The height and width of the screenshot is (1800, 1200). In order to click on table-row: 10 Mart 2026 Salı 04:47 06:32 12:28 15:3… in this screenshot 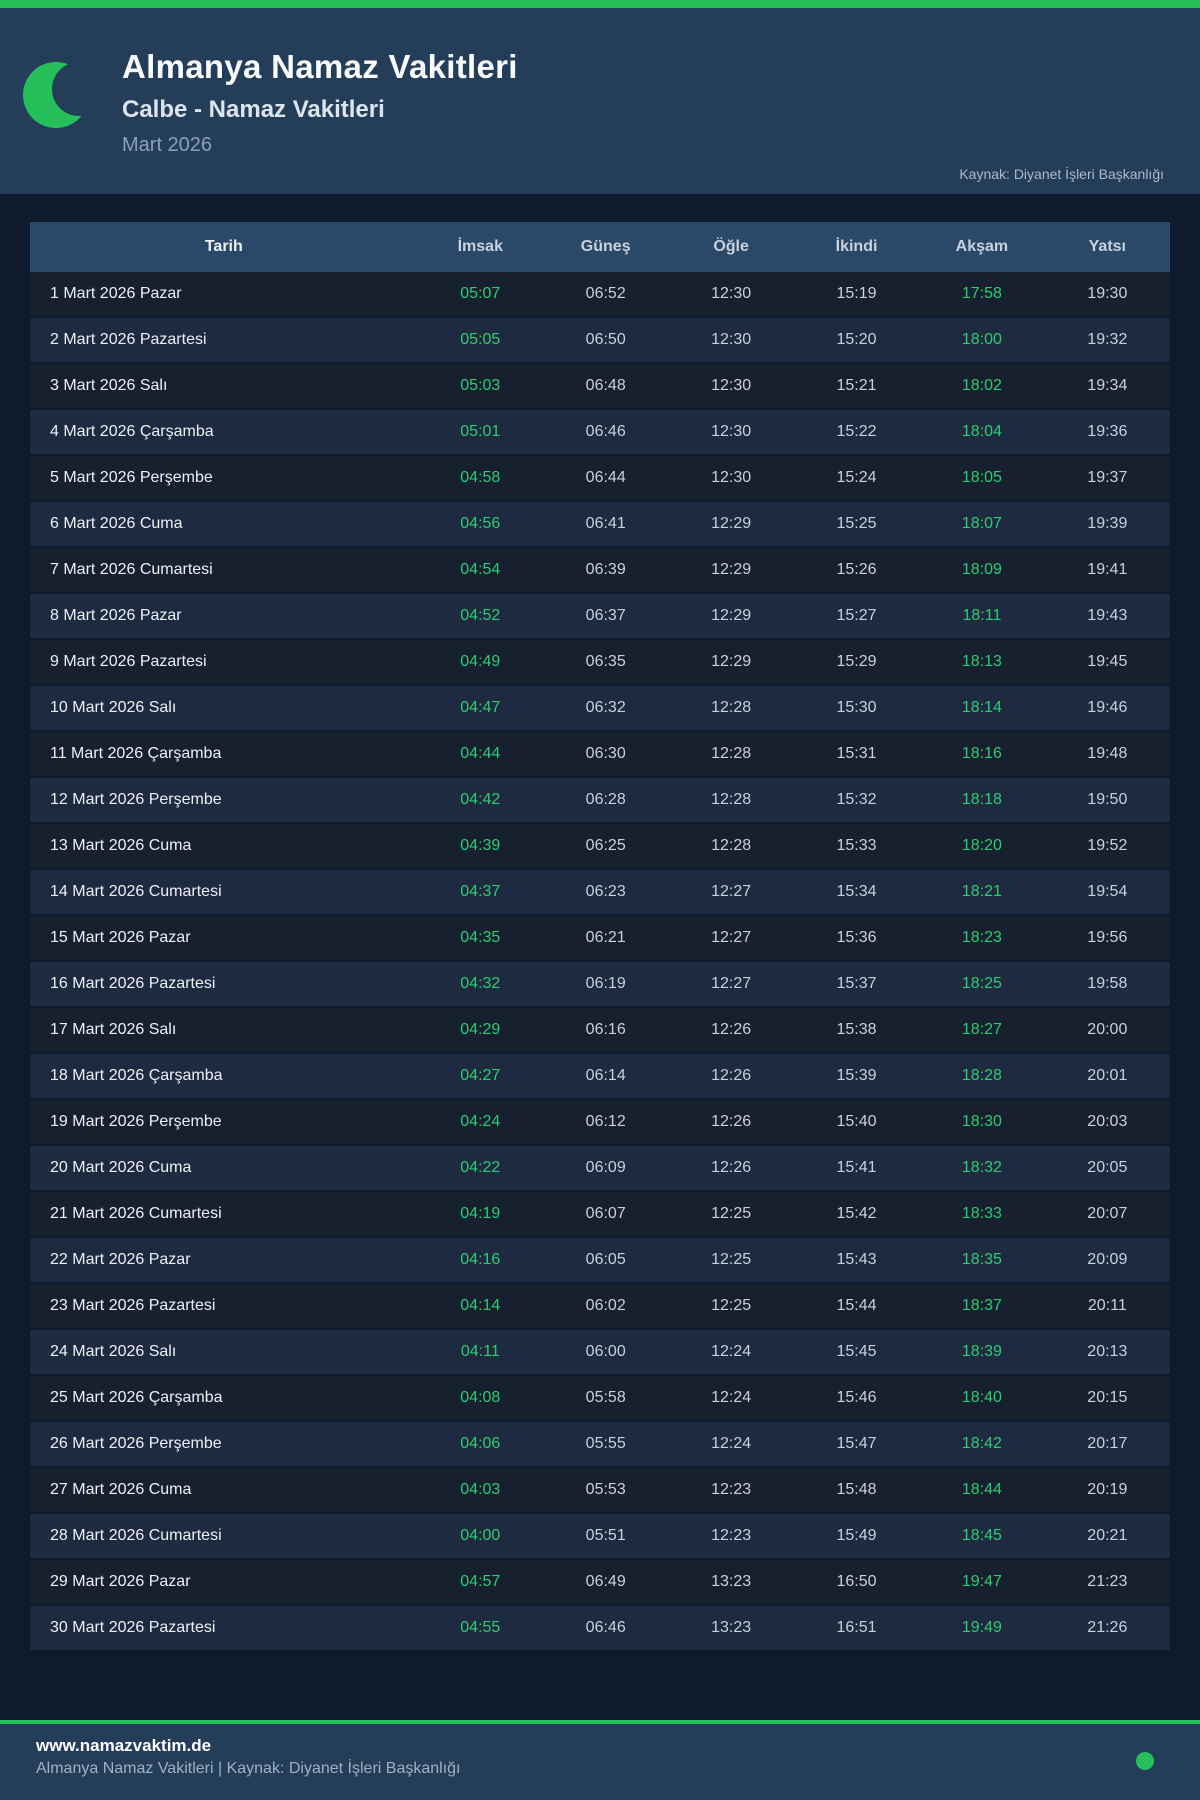, I will do `click(600, 709)`.